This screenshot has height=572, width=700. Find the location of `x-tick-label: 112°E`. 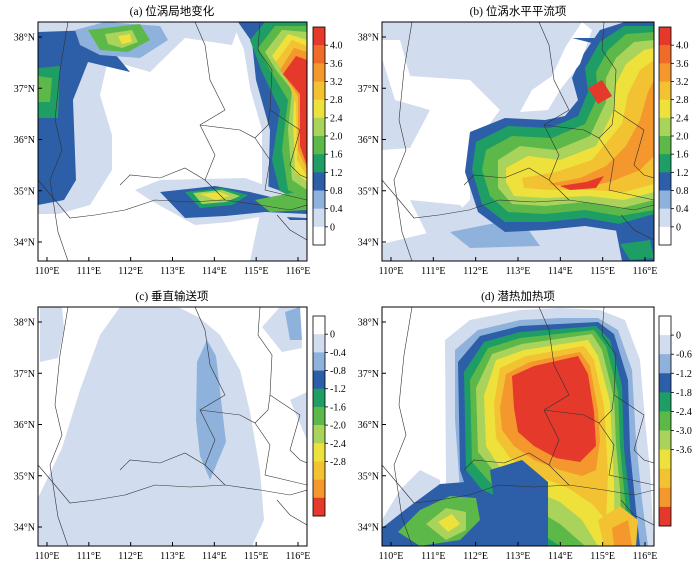

x-tick-label: 112°E is located at coordinates (130, 271).